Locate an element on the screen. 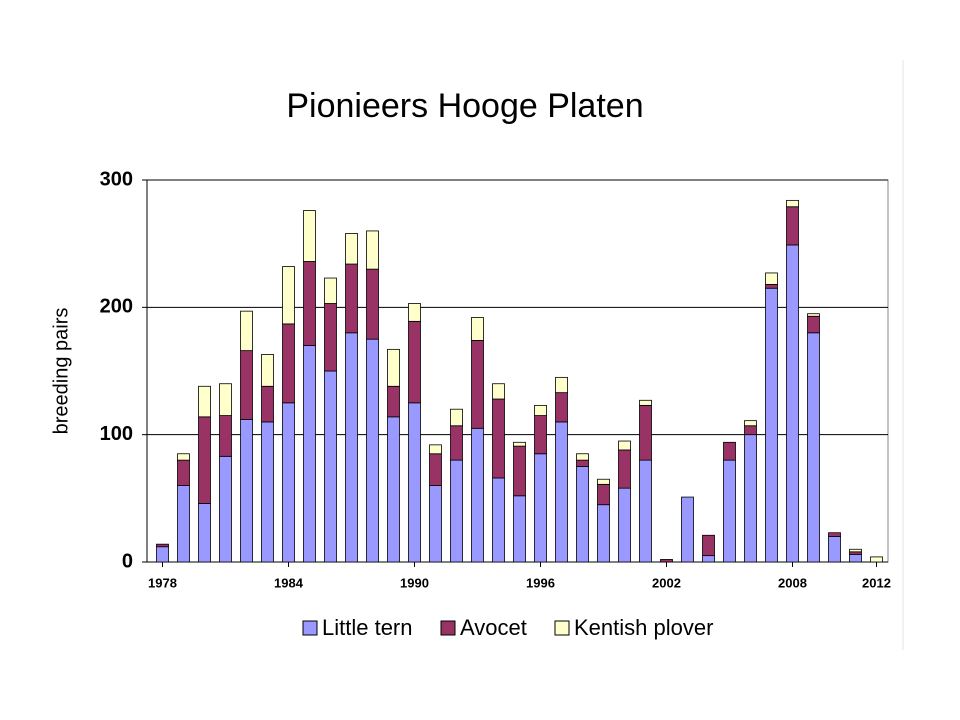  legend-label: Kentish plover is located at coordinates (643, 627).